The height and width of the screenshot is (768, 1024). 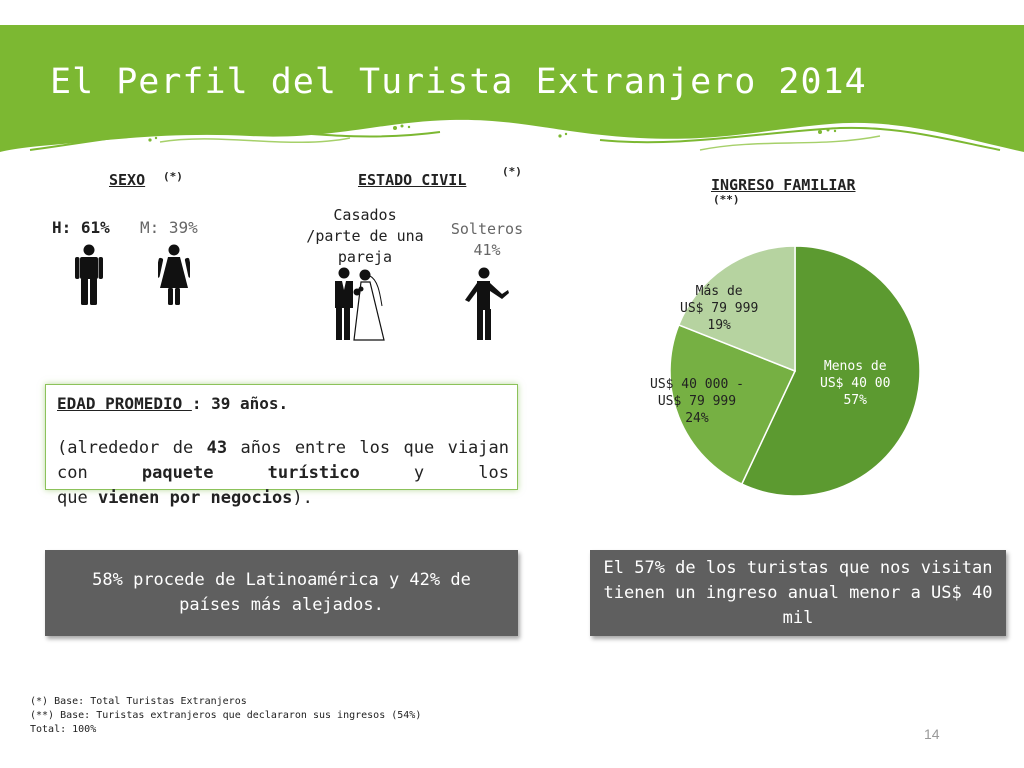 What do you see at coordinates (697, 401) in the screenshot?
I see `pie-slice-label: US$ 40 000 - US$ 79 999 24%` at bounding box center [697, 401].